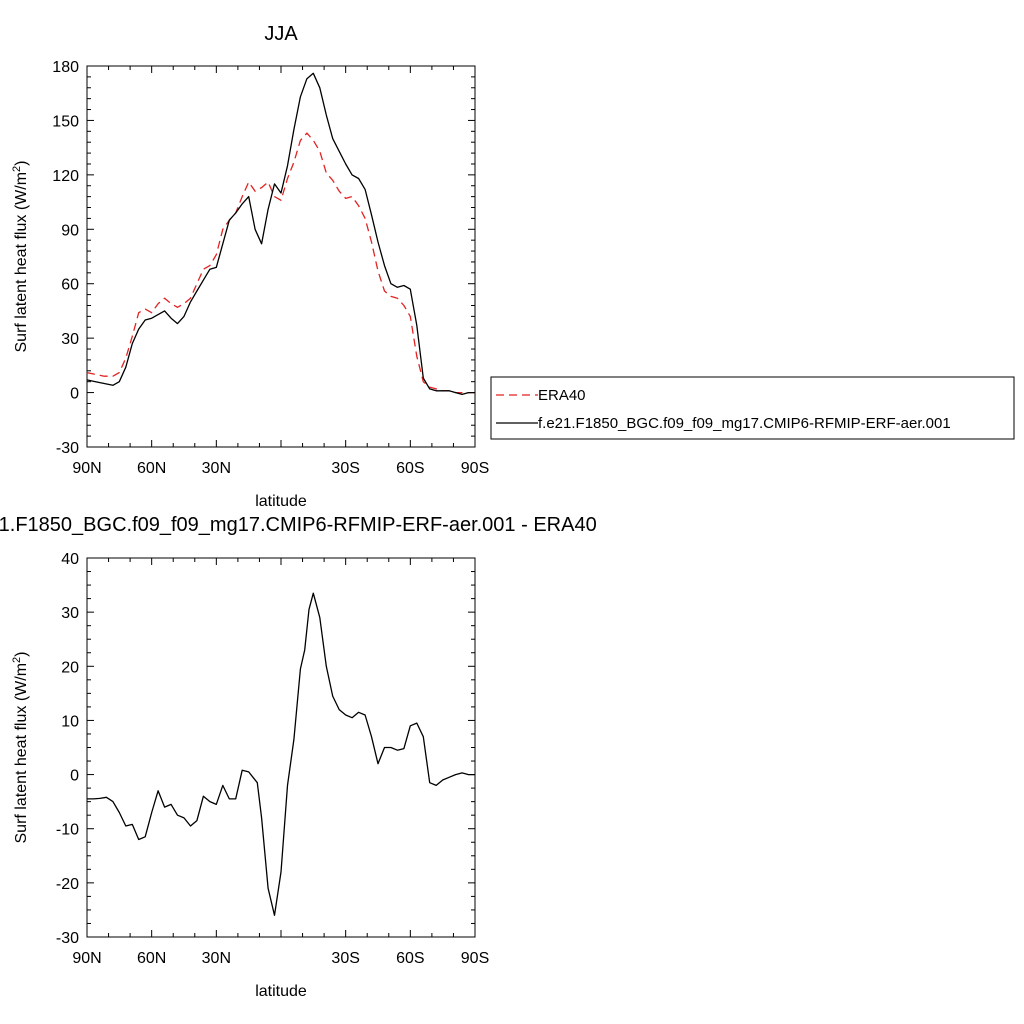 The height and width of the screenshot is (1024, 1024). I want to click on y-tick-label: 20, so click(70, 667).